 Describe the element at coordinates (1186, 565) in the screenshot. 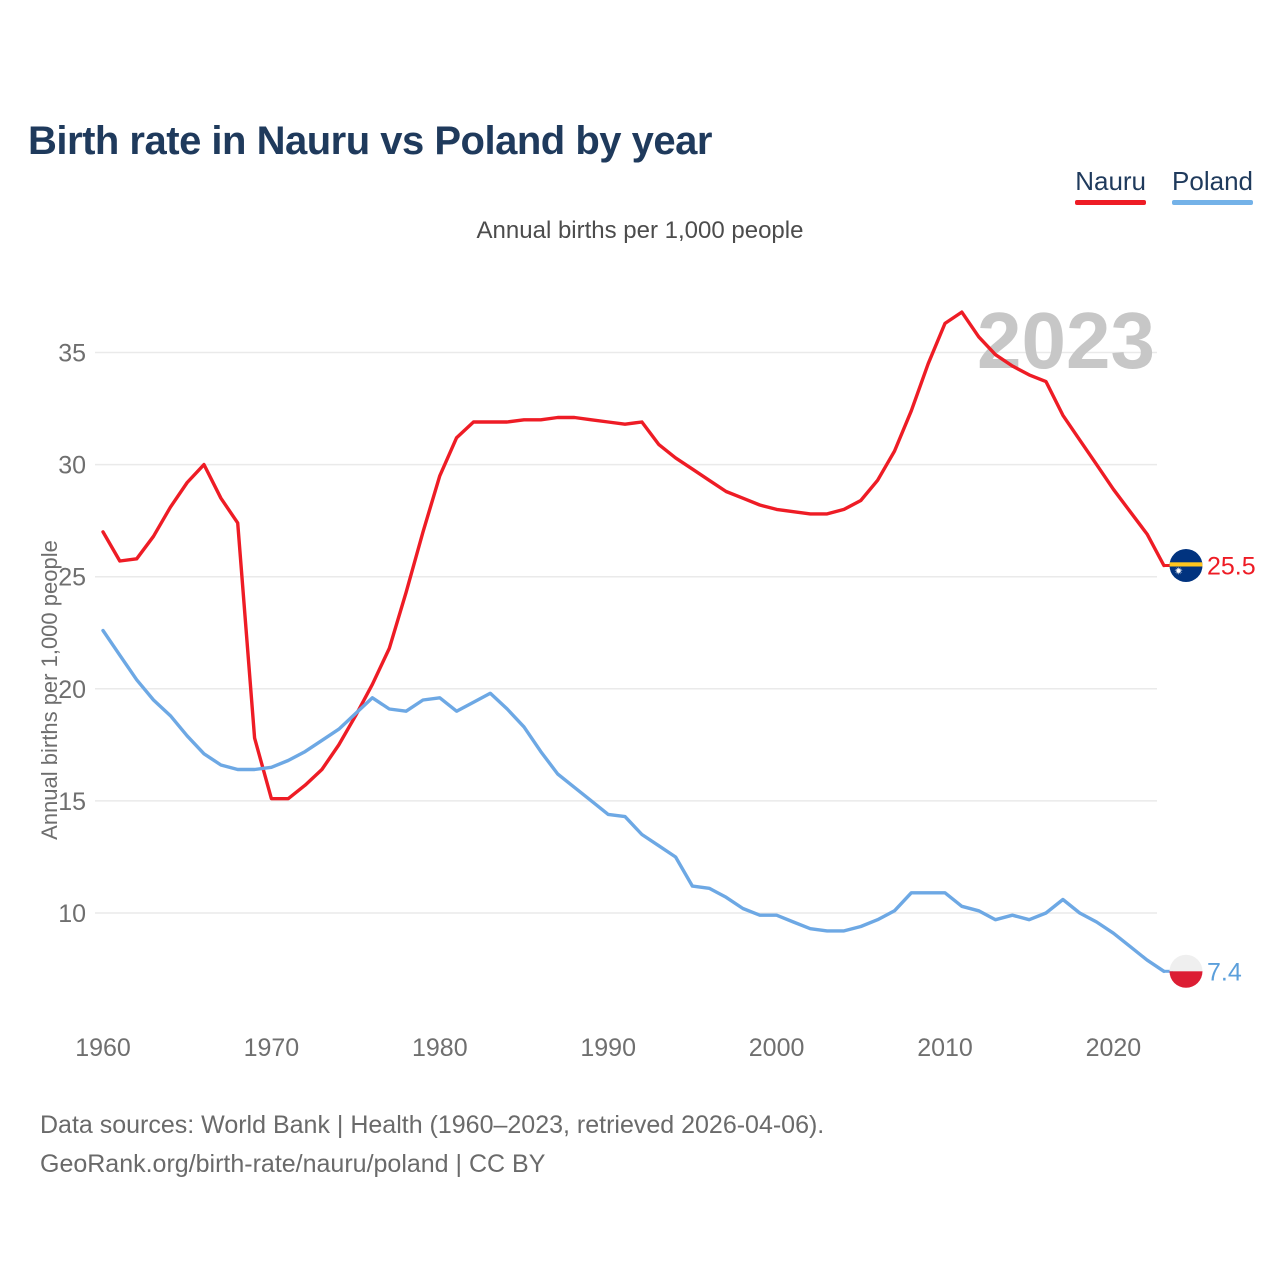

I see `nauru-flag-icon` at that location.